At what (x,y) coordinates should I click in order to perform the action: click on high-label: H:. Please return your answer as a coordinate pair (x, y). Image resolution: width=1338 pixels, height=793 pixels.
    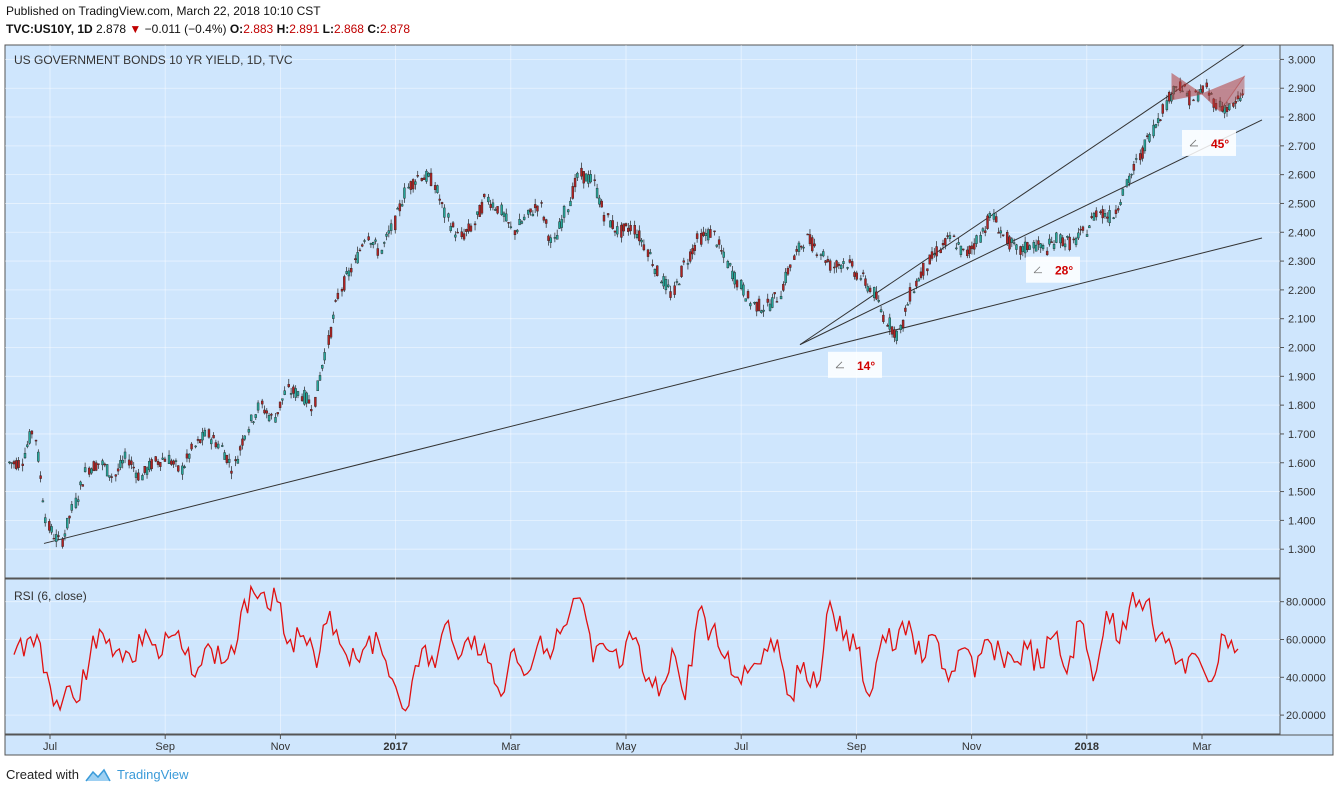
    Looking at the image, I should click on (283, 29).